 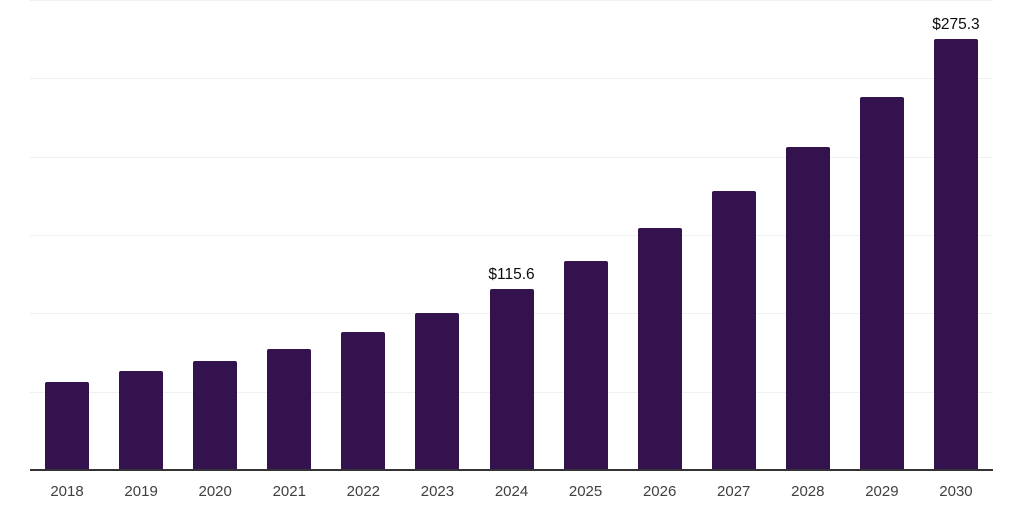 What do you see at coordinates (511, 491) in the screenshot?
I see `x-tick-label-2024: 2024` at bounding box center [511, 491].